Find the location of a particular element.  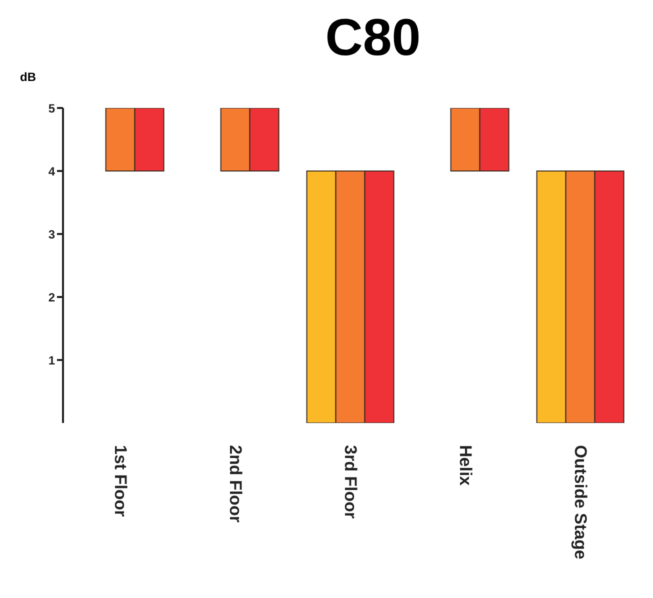

y-axis-title: dB is located at coordinates (28, 77).